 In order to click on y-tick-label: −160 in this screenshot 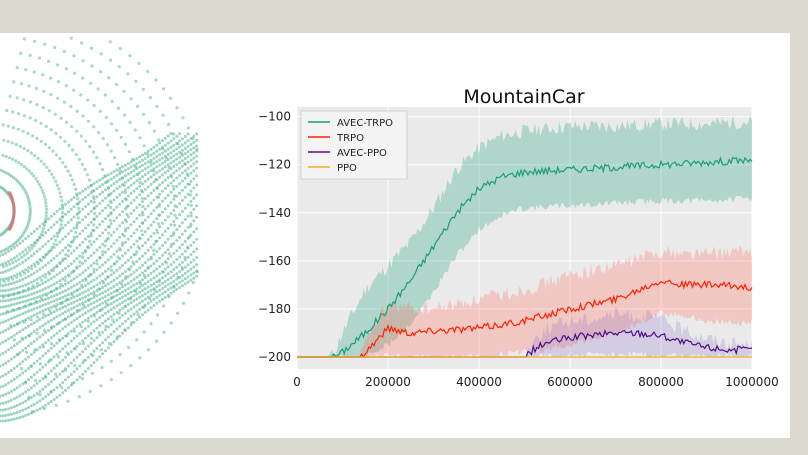, I will do `click(274, 261)`.